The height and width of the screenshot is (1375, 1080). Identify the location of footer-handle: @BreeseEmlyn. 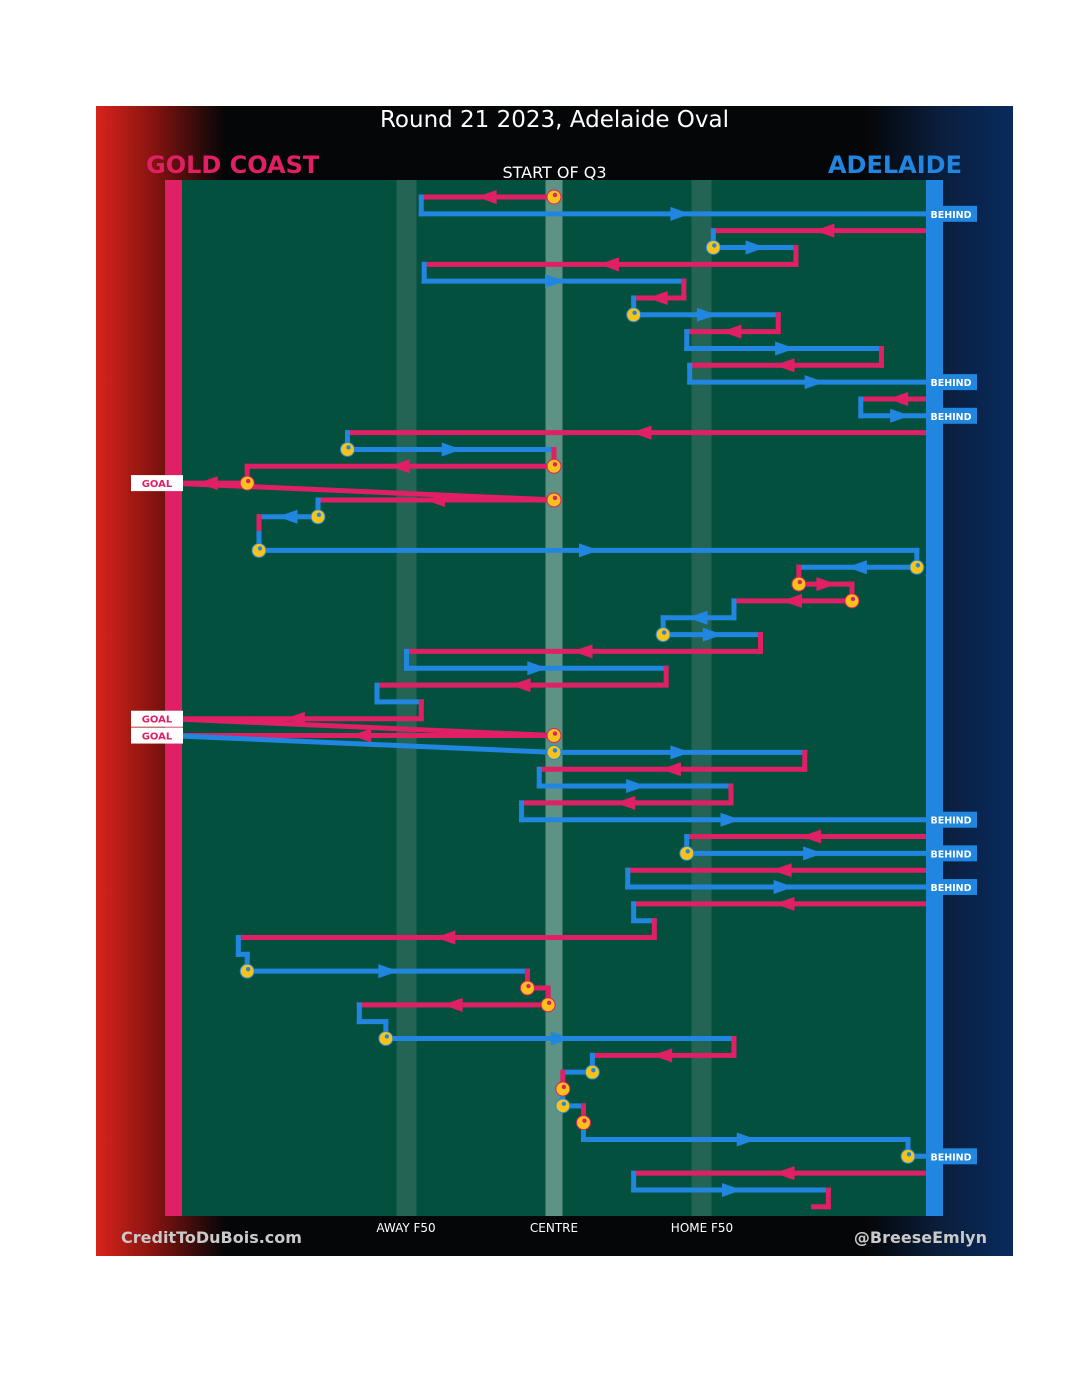
(920, 1237).